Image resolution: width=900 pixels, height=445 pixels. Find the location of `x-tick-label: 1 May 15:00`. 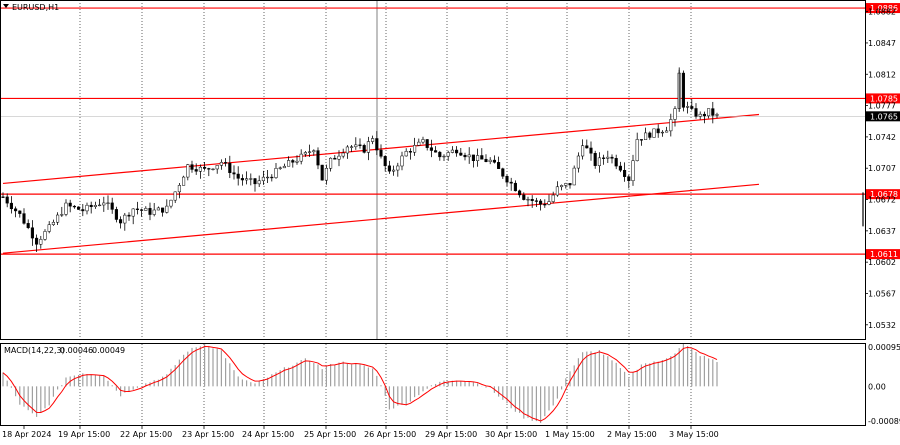

x-tick-label: 1 May 15:00 is located at coordinates (570, 434).